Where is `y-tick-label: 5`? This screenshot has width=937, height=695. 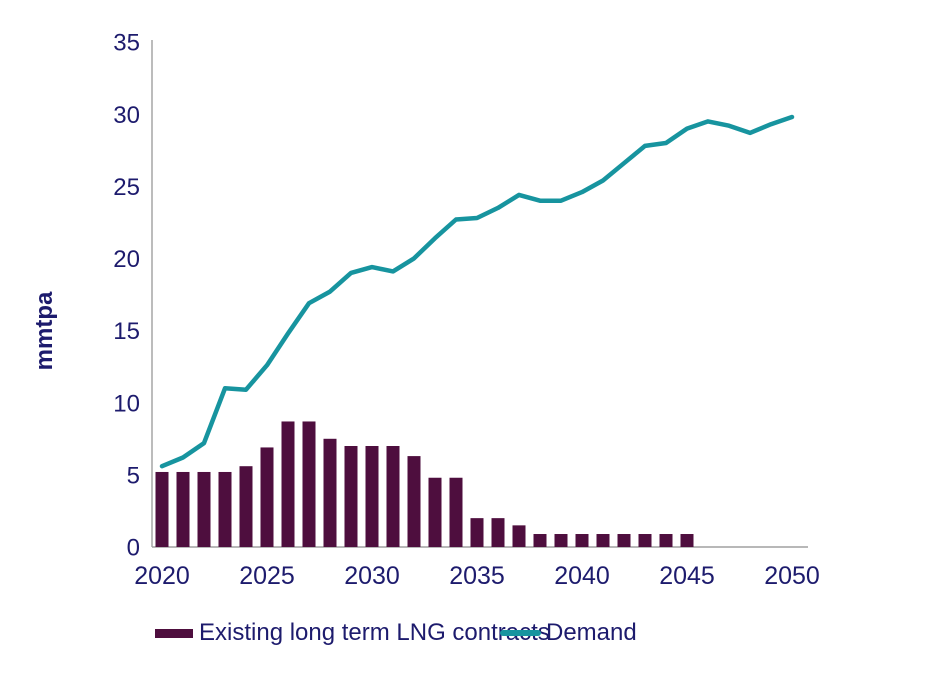 y-tick-label: 5 is located at coordinates (133, 475).